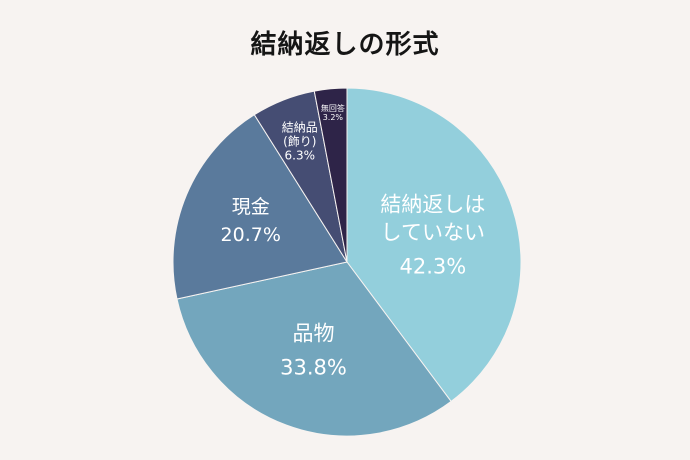  Describe the element at coordinates (314, 334) in the screenshot. I see `slice-category-label: 品物` at that location.